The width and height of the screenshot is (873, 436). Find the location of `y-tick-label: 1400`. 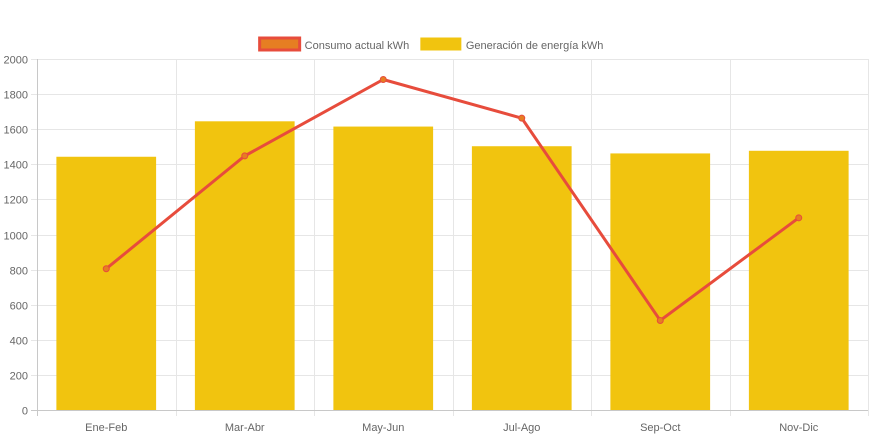

y-tick-label: 1400 is located at coordinates (16, 166).